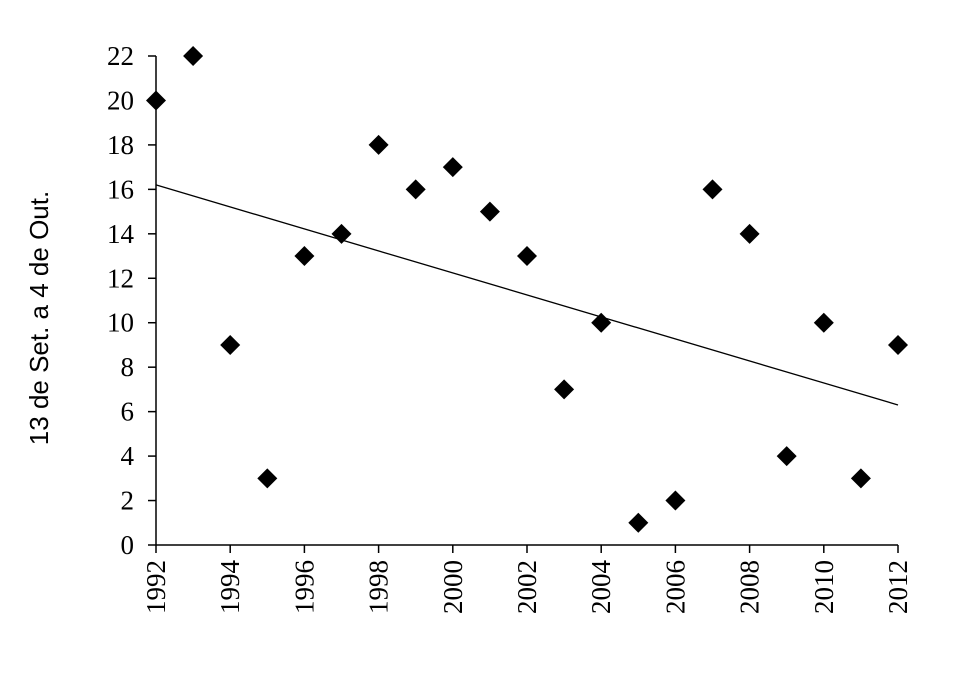 This screenshot has width=959, height=675. What do you see at coordinates (379, 587) in the screenshot?
I see `x-tick-label: 1998` at bounding box center [379, 587].